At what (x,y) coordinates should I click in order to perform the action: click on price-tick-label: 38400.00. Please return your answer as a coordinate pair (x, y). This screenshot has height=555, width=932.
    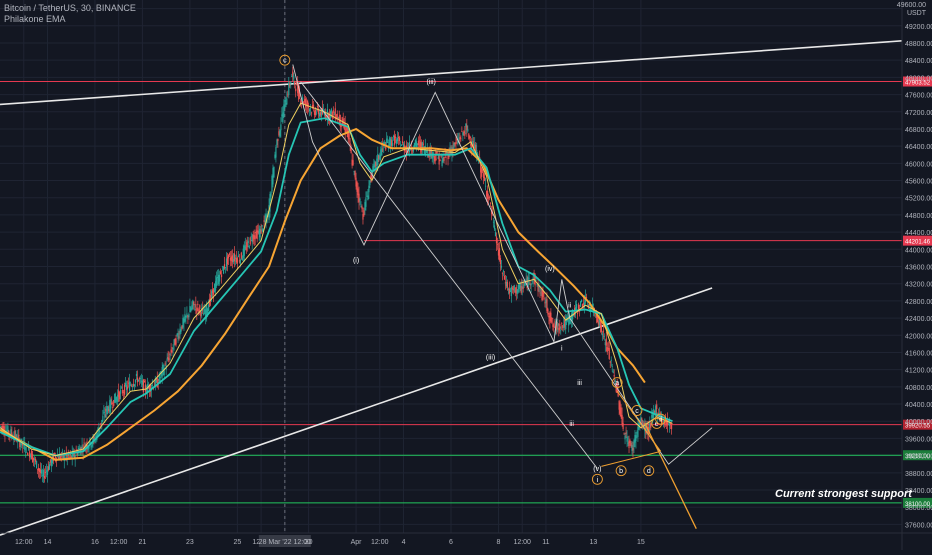
    Looking at the image, I should click on (918, 491).